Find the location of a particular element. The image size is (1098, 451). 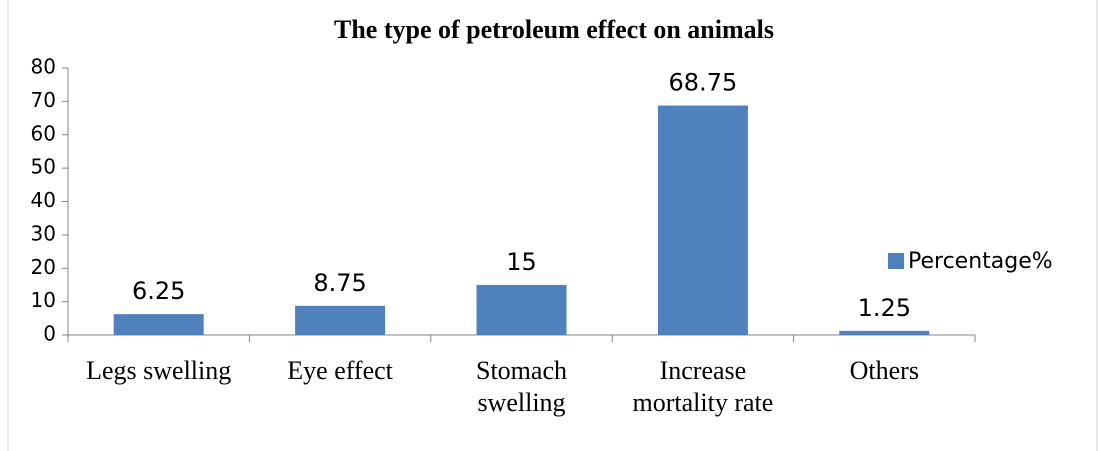

chart-title: The type of petroleum effect on animals is located at coordinates (554, 29).